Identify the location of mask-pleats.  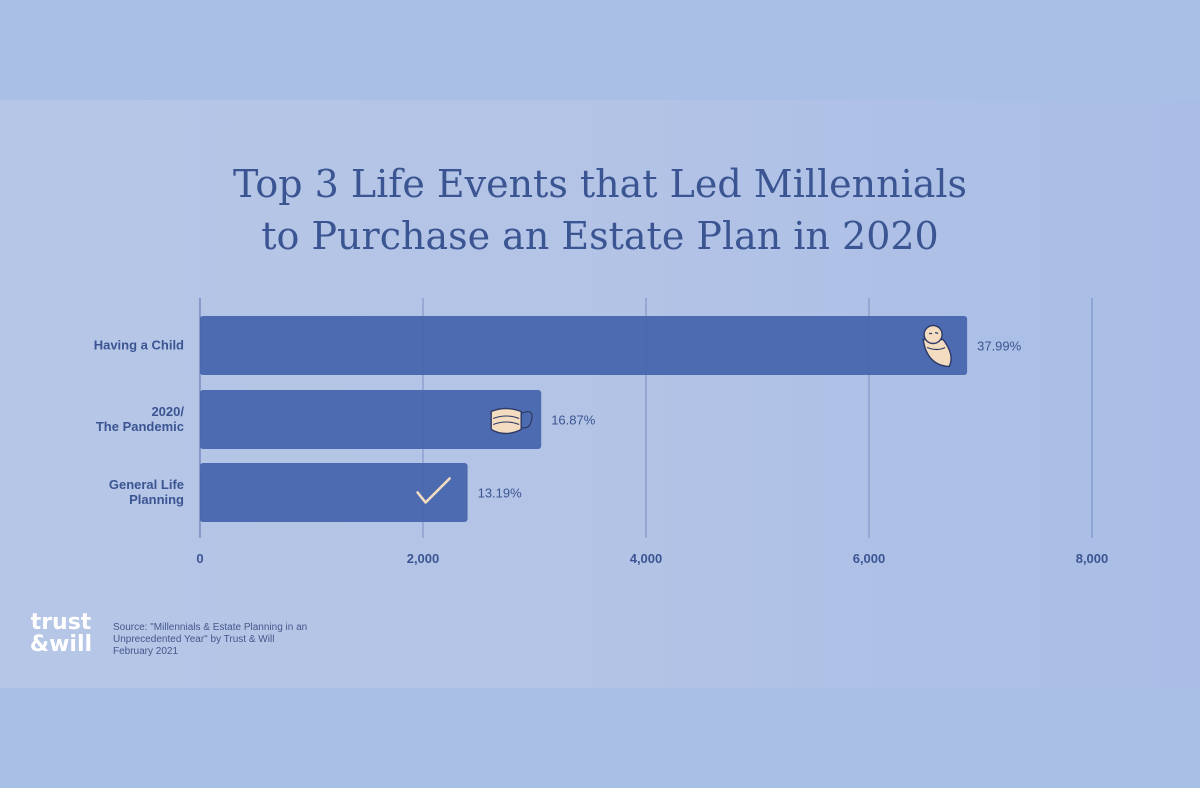
(506, 420).